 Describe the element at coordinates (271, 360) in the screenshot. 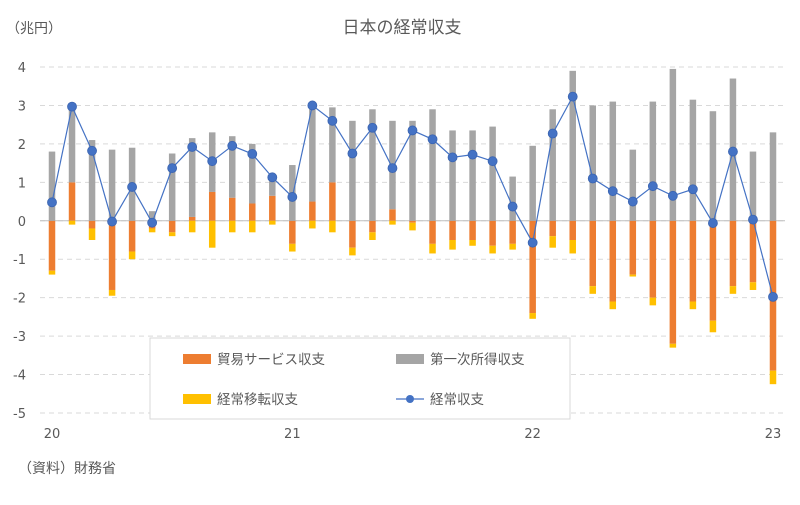

I see `legend-label: 貿易サービス収支` at that location.